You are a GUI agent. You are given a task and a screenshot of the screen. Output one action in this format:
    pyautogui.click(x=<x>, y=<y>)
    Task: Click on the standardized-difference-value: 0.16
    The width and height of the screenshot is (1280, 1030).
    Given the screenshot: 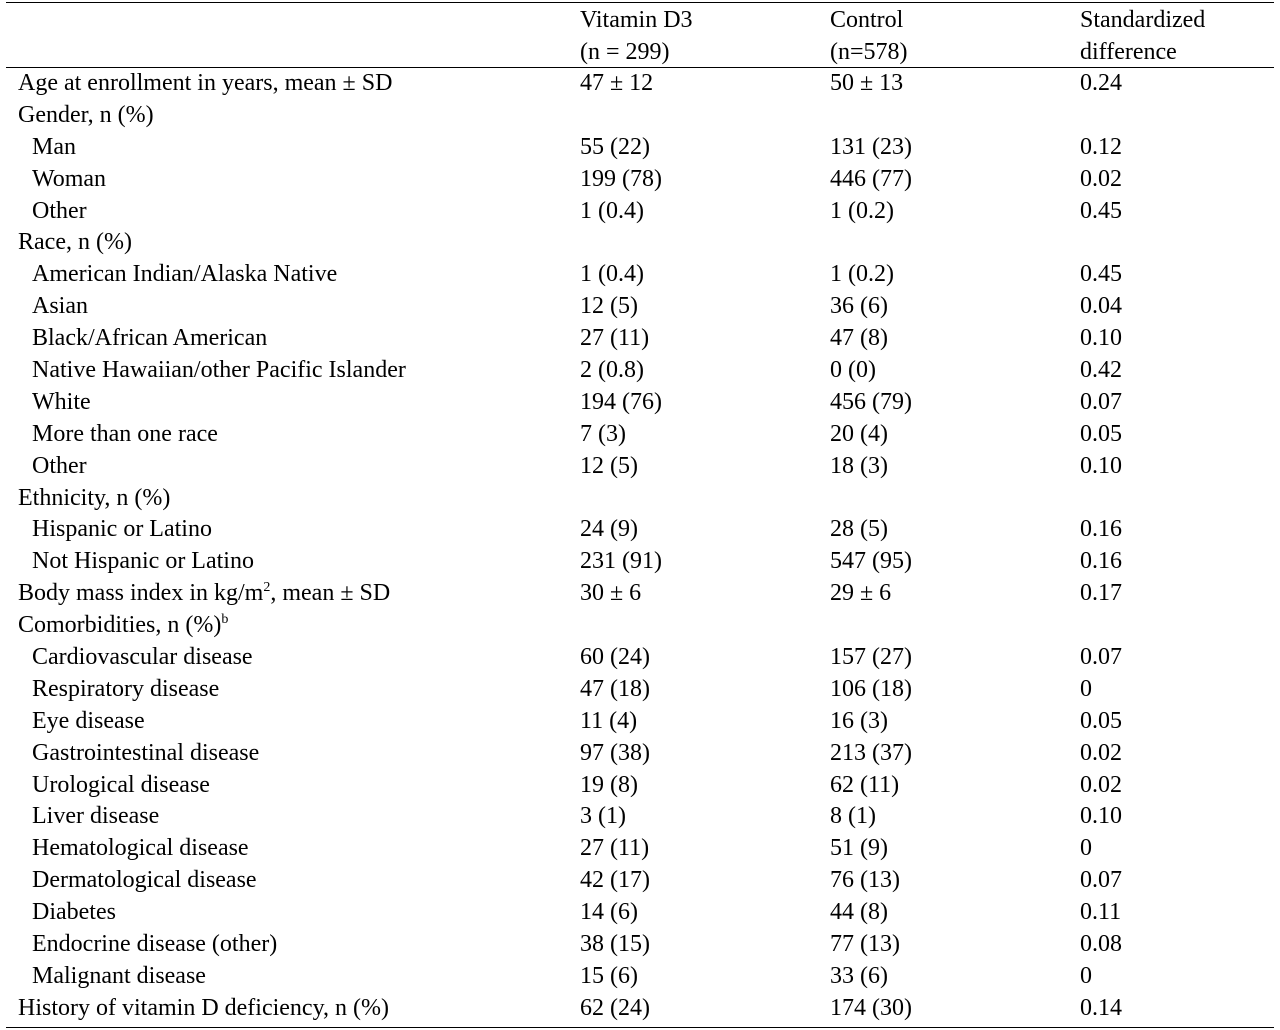 What is the action you would take?
    pyautogui.click(x=1101, y=529)
    